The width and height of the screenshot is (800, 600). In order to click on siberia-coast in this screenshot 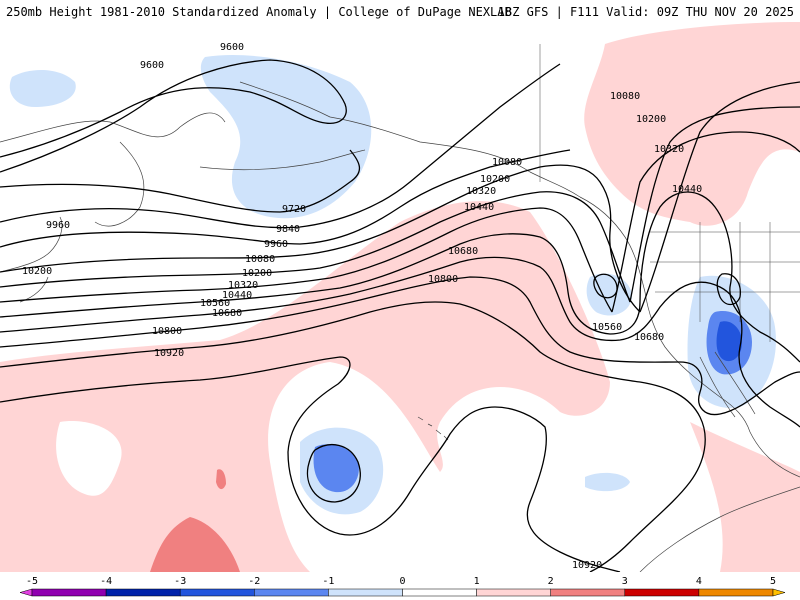, I will do `click(113, 127)`.